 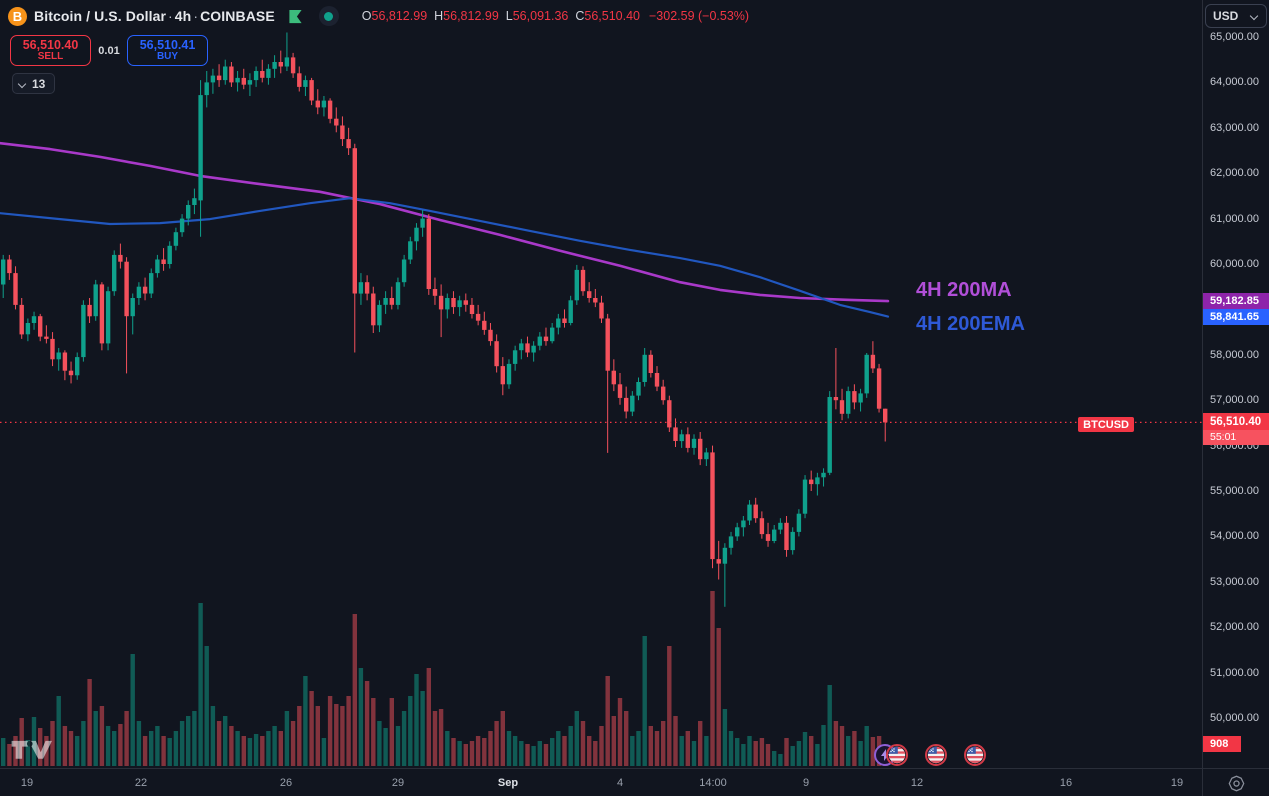 What do you see at coordinates (964, 290) in the screenshot?
I see `ma-200-label: 4H 200MA` at bounding box center [964, 290].